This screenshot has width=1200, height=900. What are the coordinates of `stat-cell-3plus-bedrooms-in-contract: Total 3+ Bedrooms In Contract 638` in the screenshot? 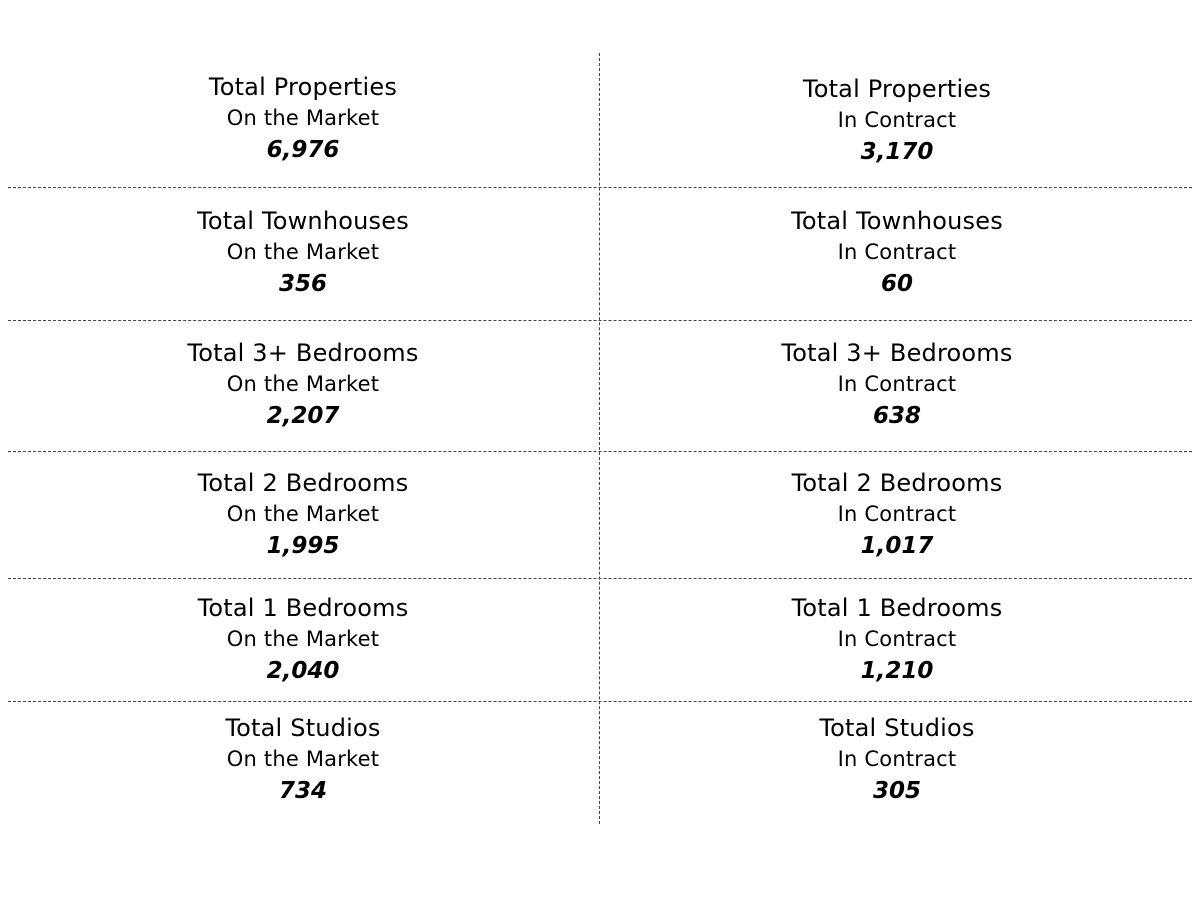 It's located at (897, 385).